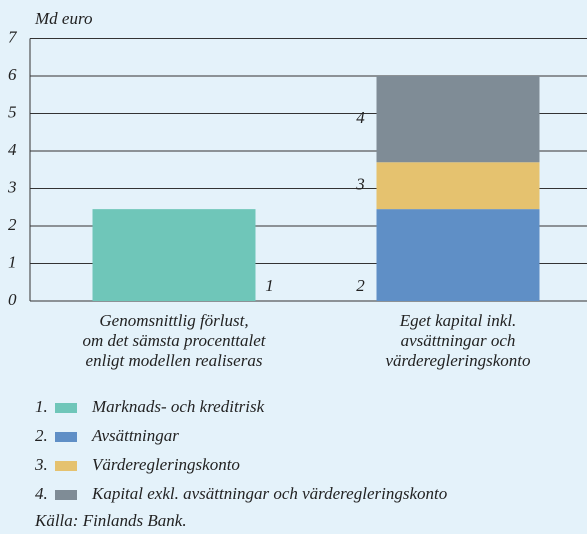 The image size is (587, 534). Describe the element at coordinates (166, 464) in the screenshot. I see `legend-label: Värderegleringskonto` at that location.